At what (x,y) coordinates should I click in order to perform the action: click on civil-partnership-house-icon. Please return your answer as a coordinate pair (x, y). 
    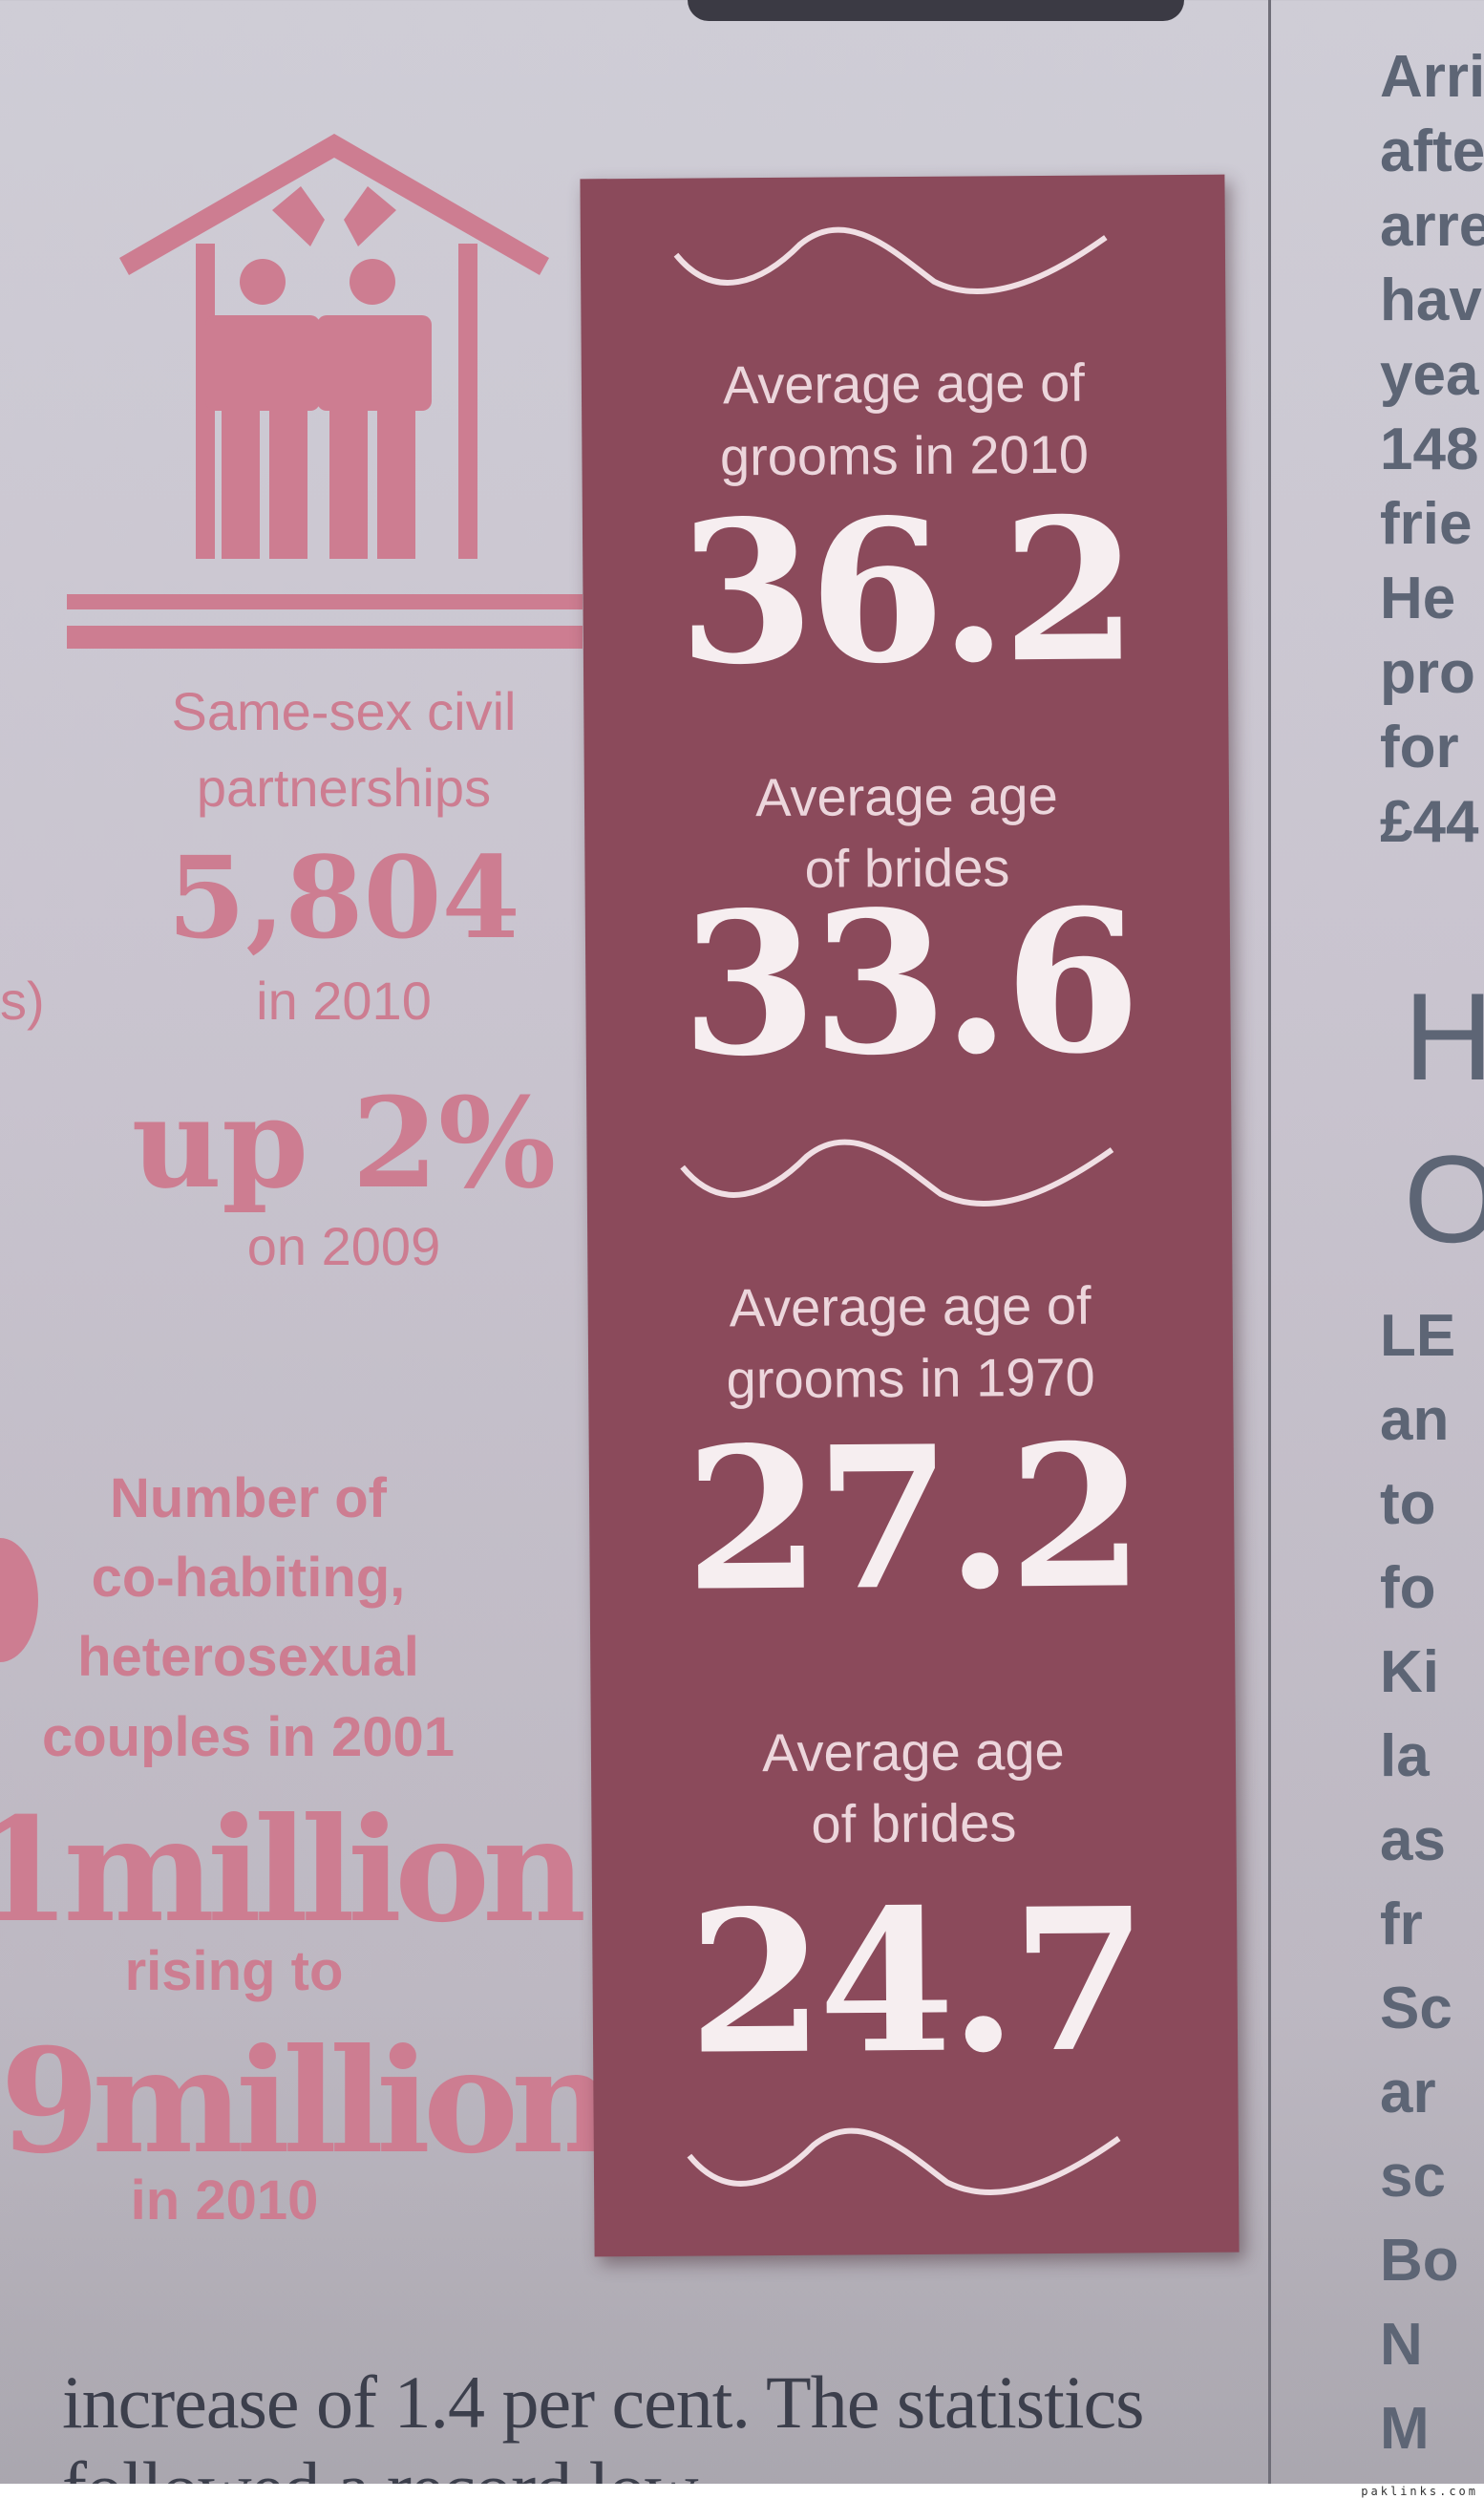
    Looking at the image, I should click on (325, 391).